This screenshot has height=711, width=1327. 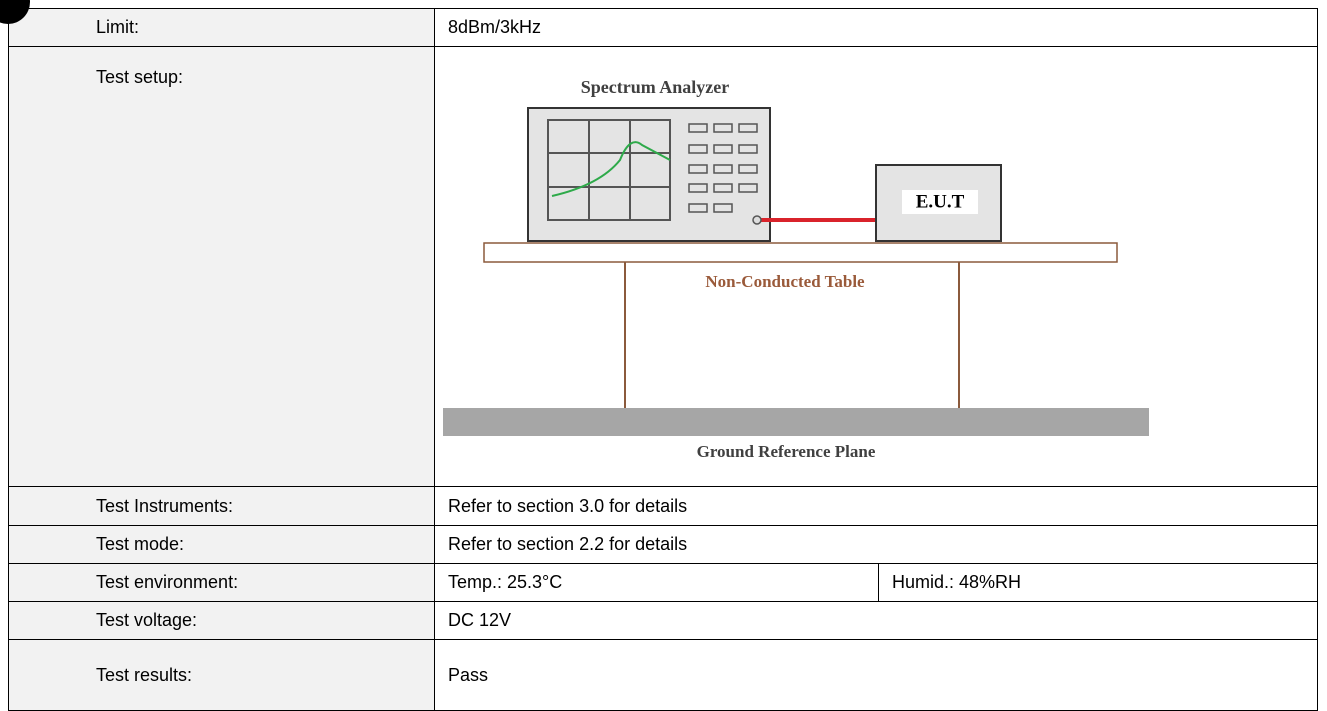 I want to click on eut-label-bg, so click(x=940, y=202).